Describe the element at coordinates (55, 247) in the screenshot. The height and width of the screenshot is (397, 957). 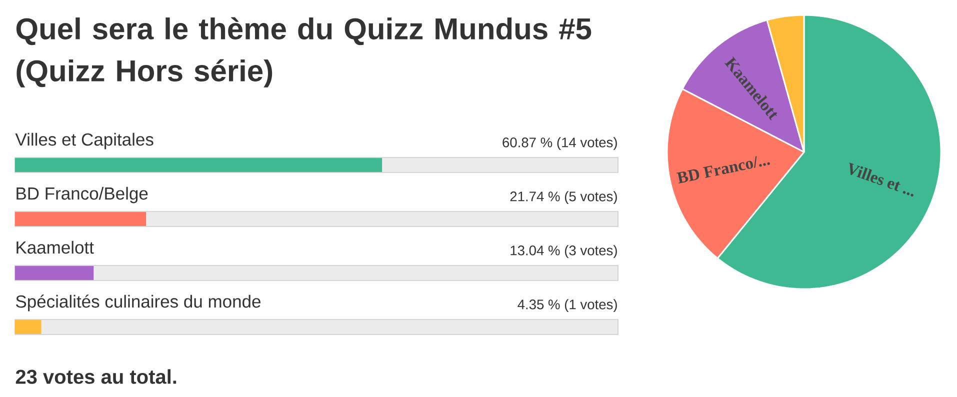
I see `y-tick-label: Kaamelott` at that location.